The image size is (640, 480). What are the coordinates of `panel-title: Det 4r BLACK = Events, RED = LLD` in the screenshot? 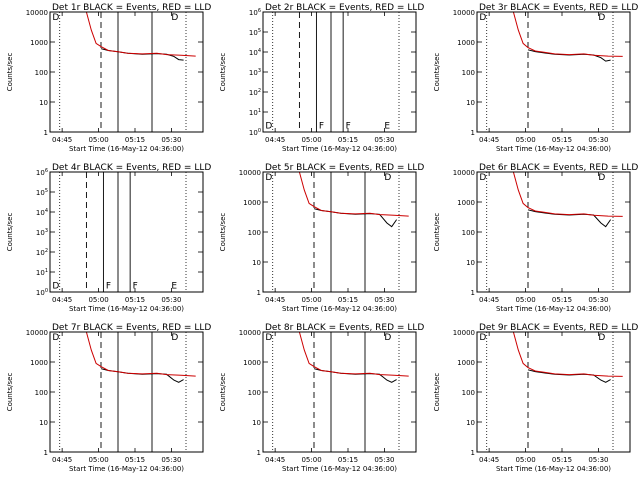 It's located at (131, 168).